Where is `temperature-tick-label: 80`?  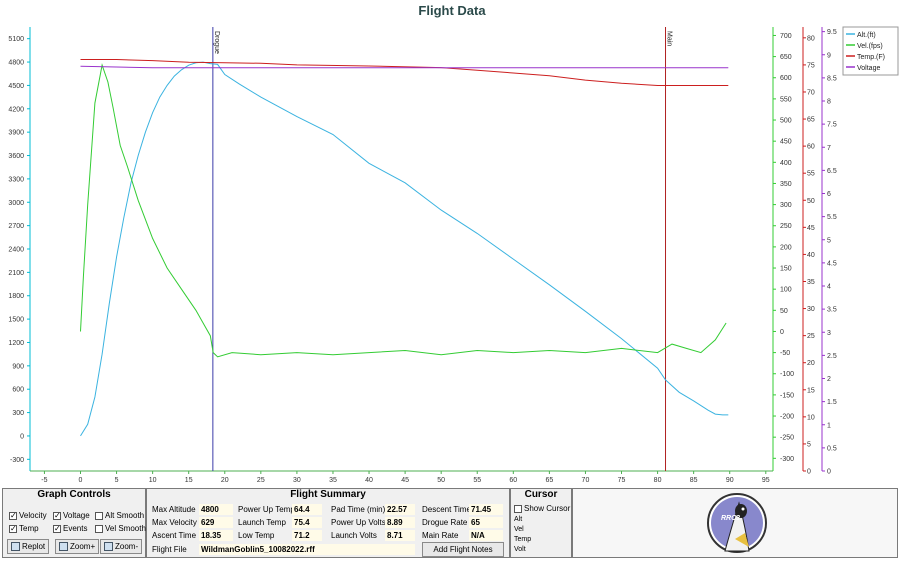 temperature-tick-label: 80 is located at coordinates (811, 38).